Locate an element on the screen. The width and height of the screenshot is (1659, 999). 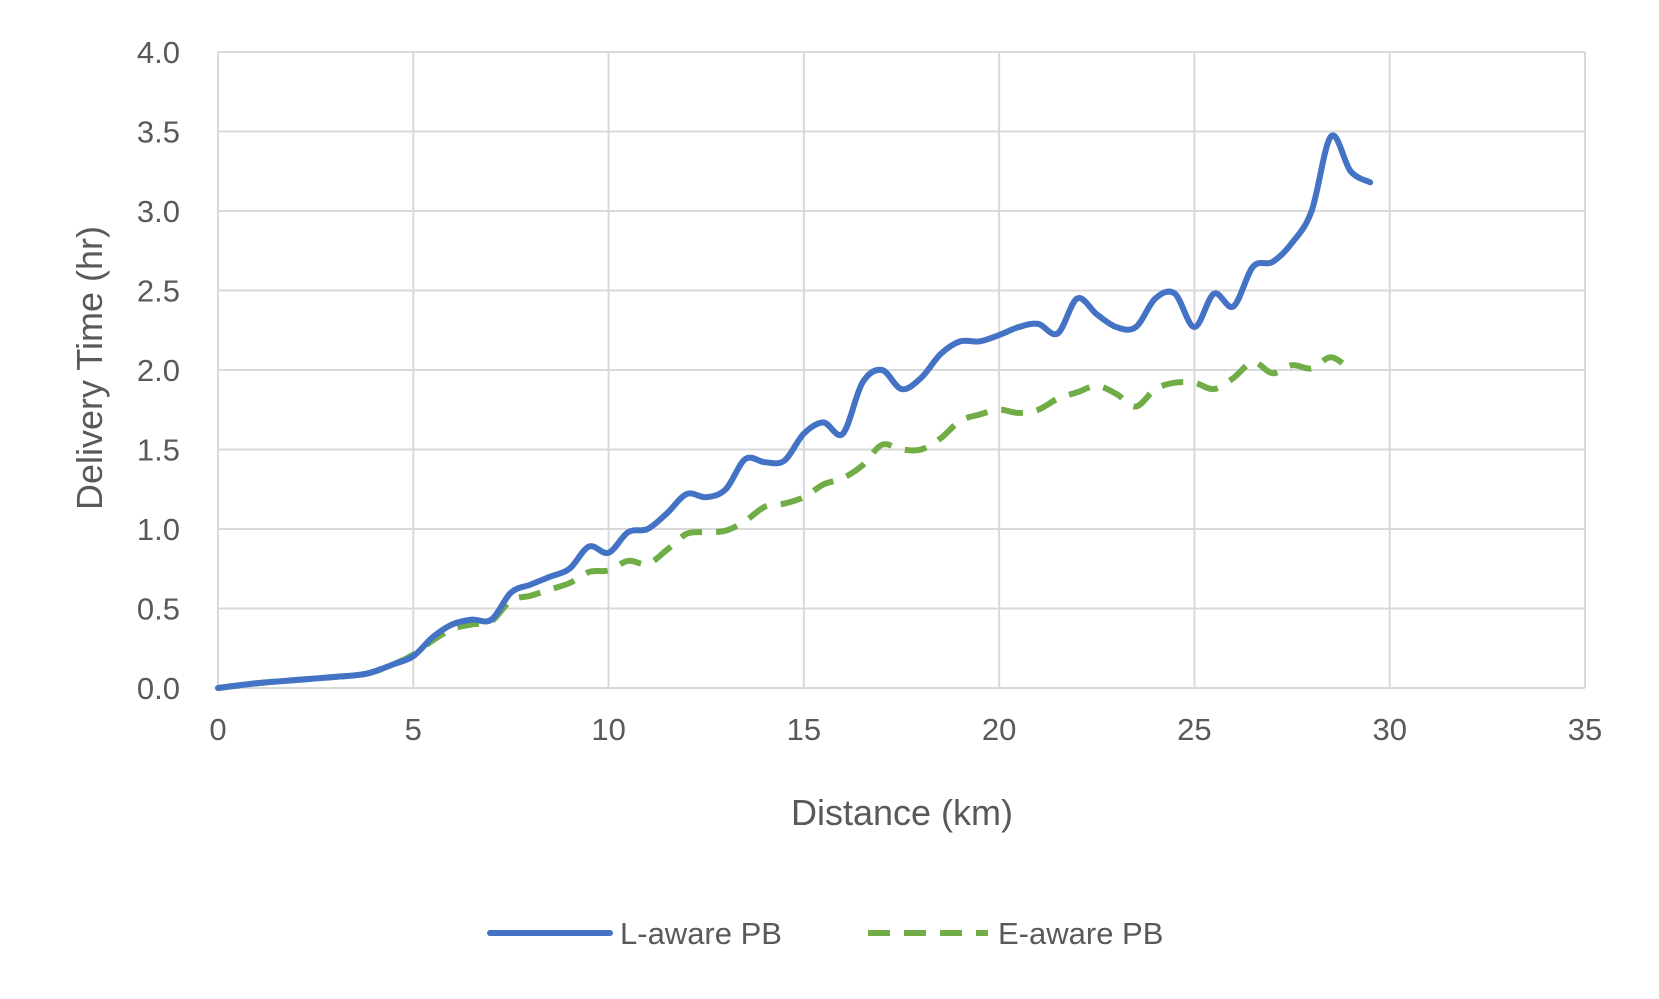
x-tick-label-3: 15 is located at coordinates (804, 729).